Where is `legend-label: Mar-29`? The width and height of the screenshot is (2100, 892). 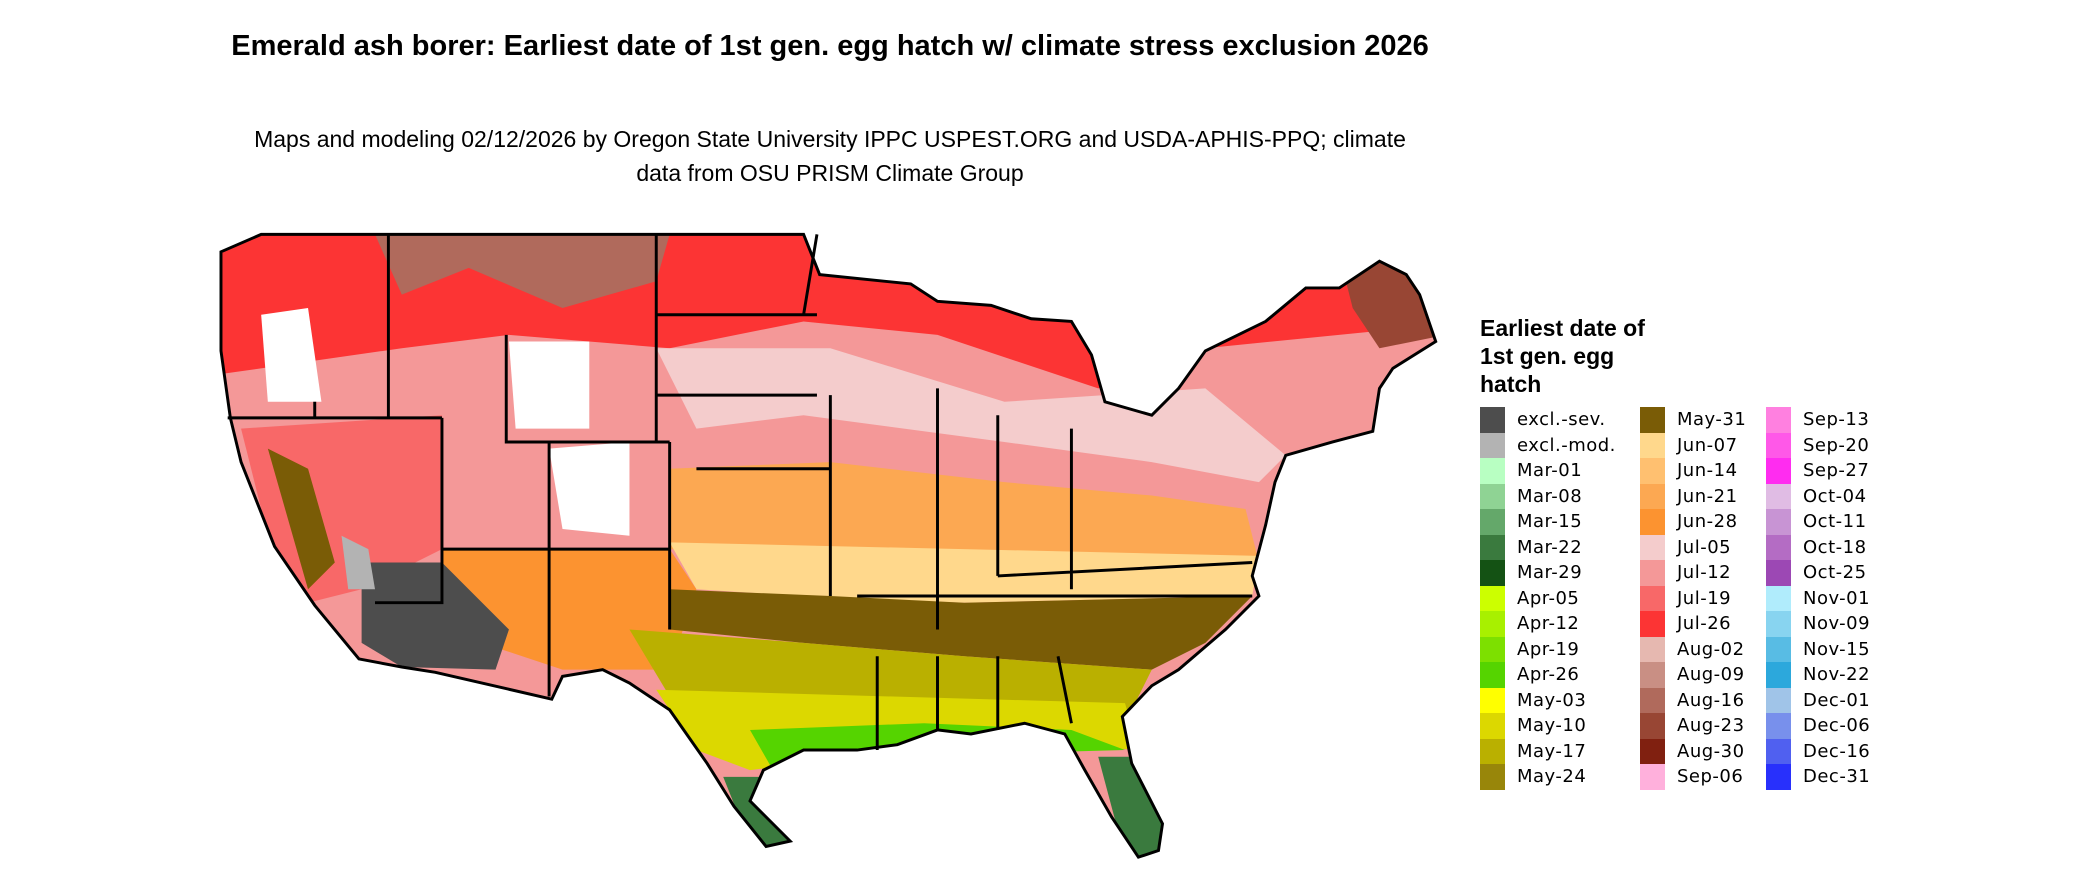 legend-label: Mar-29 is located at coordinates (1550, 573).